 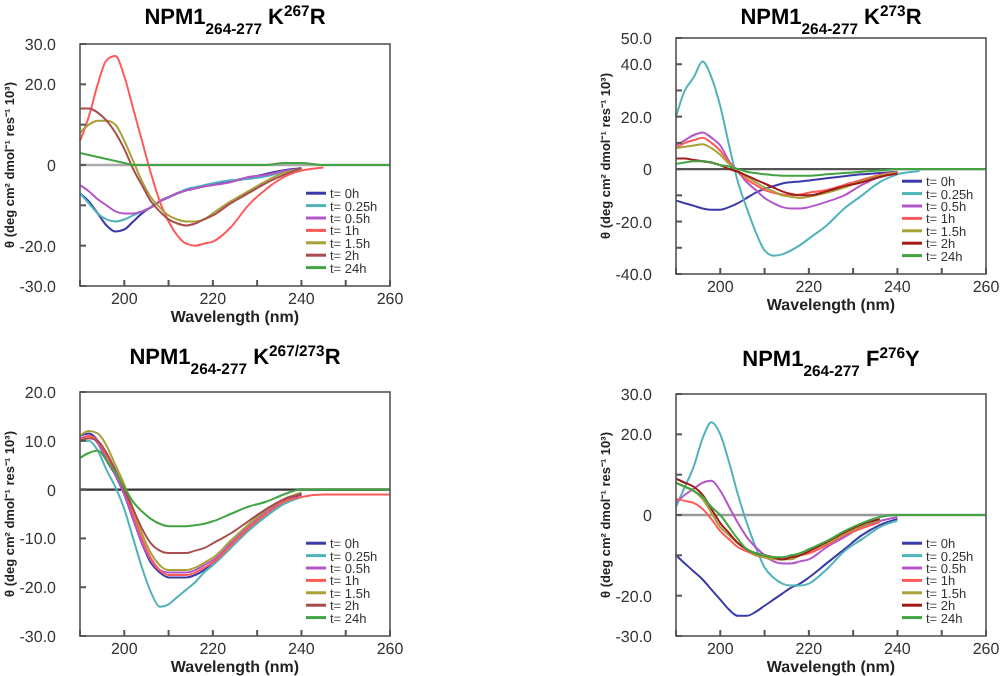 I want to click on y-tick-label: -40.0, so click(x=634, y=275).